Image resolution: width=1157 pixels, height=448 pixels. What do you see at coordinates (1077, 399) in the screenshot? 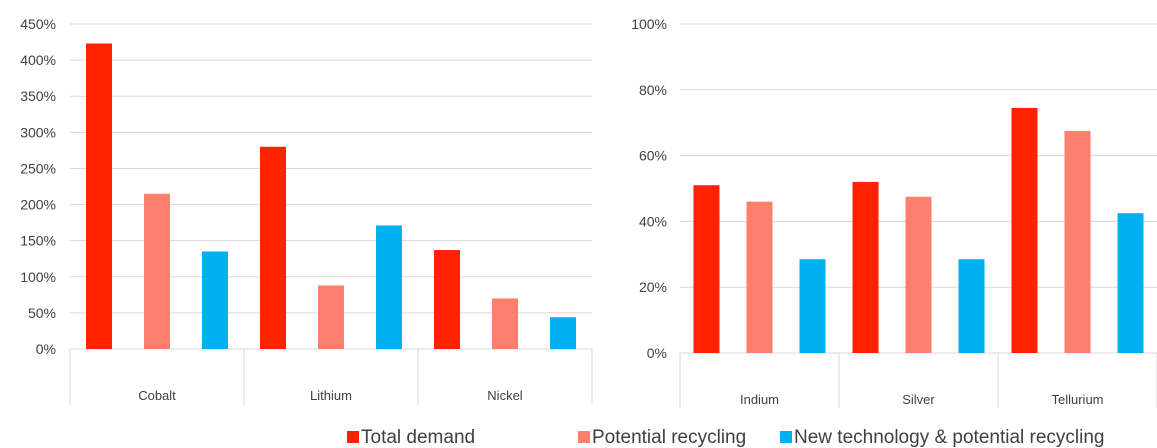
I see `x-category-label: Tellurium` at bounding box center [1077, 399].